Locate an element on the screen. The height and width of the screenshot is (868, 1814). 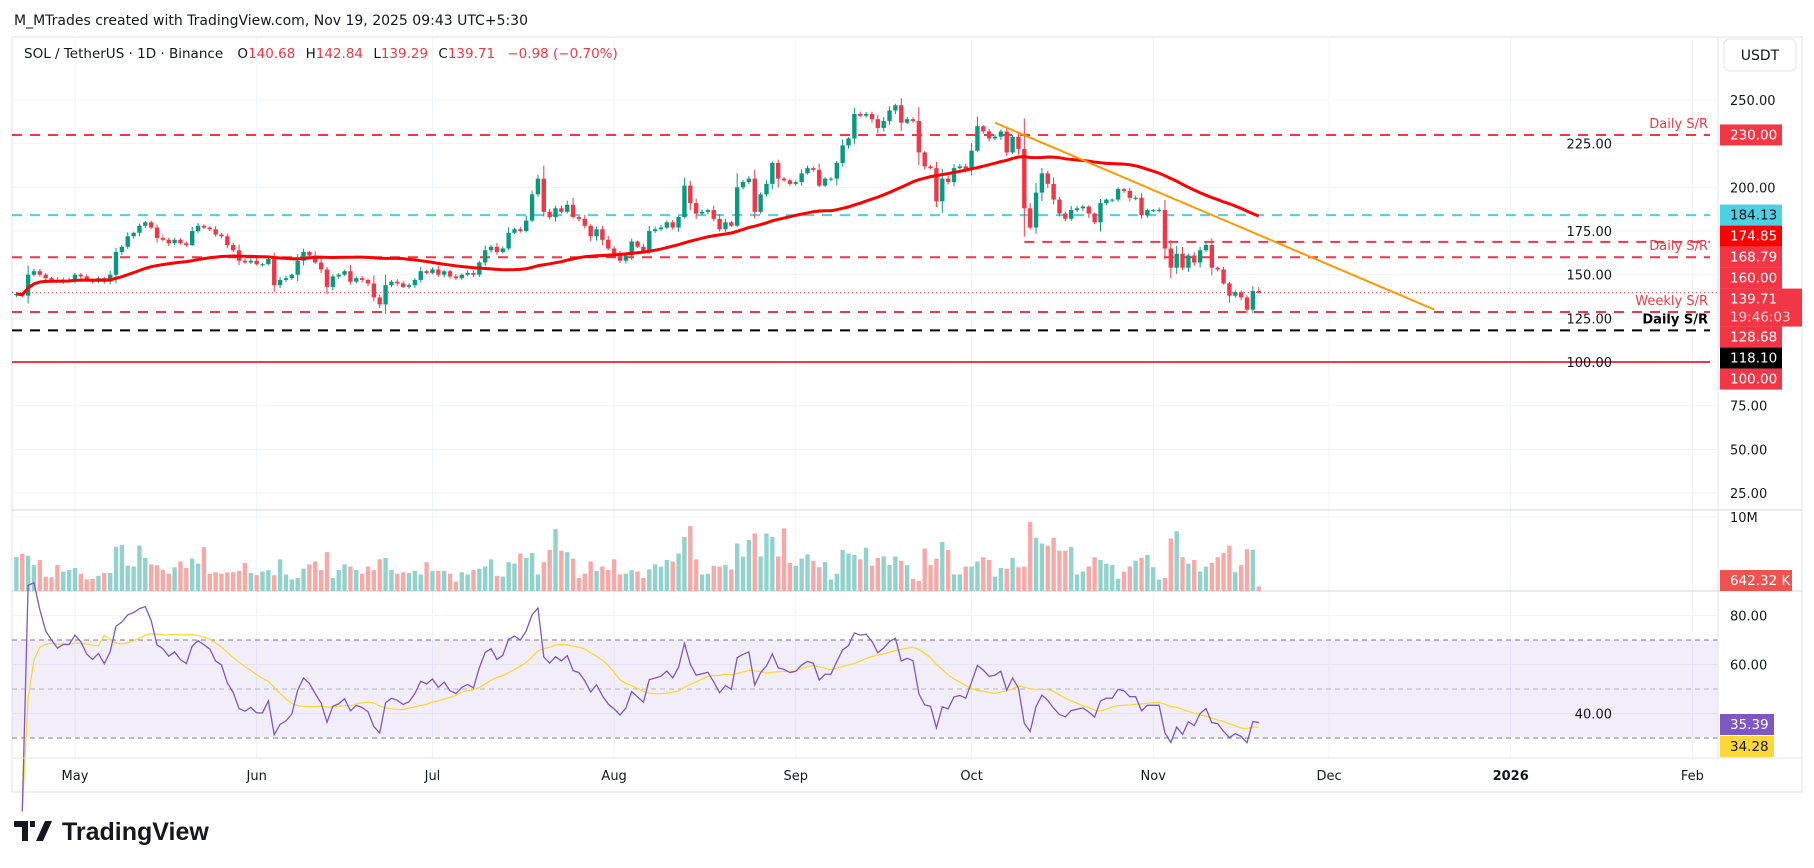
price-tick-label: 225.00 is located at coordinates (1590, 145).